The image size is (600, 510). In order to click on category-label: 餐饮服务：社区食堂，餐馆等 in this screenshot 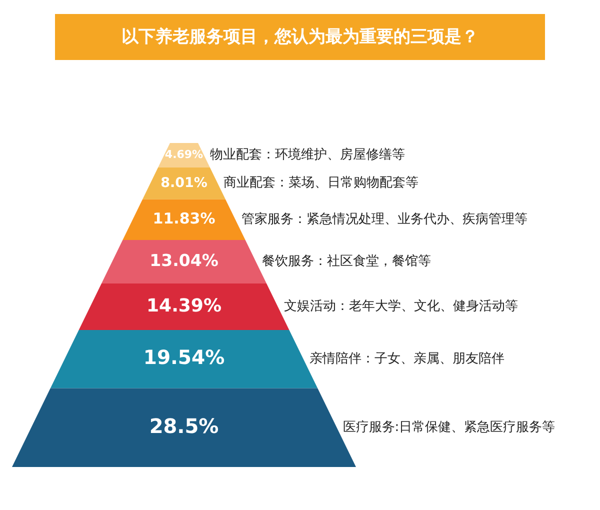, I will do `click(346, 262)`.